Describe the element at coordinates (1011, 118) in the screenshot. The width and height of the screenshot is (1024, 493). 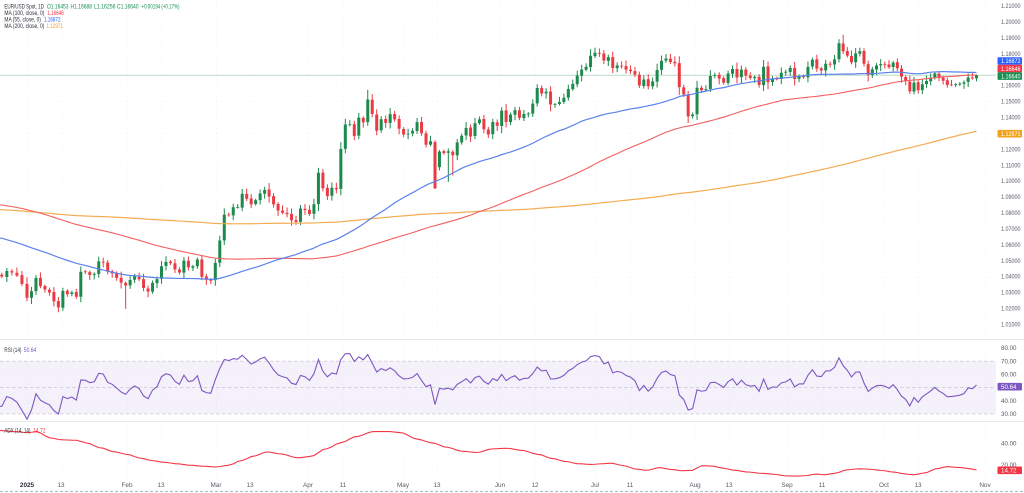
I see `svg-text: 1.14000` at that location.